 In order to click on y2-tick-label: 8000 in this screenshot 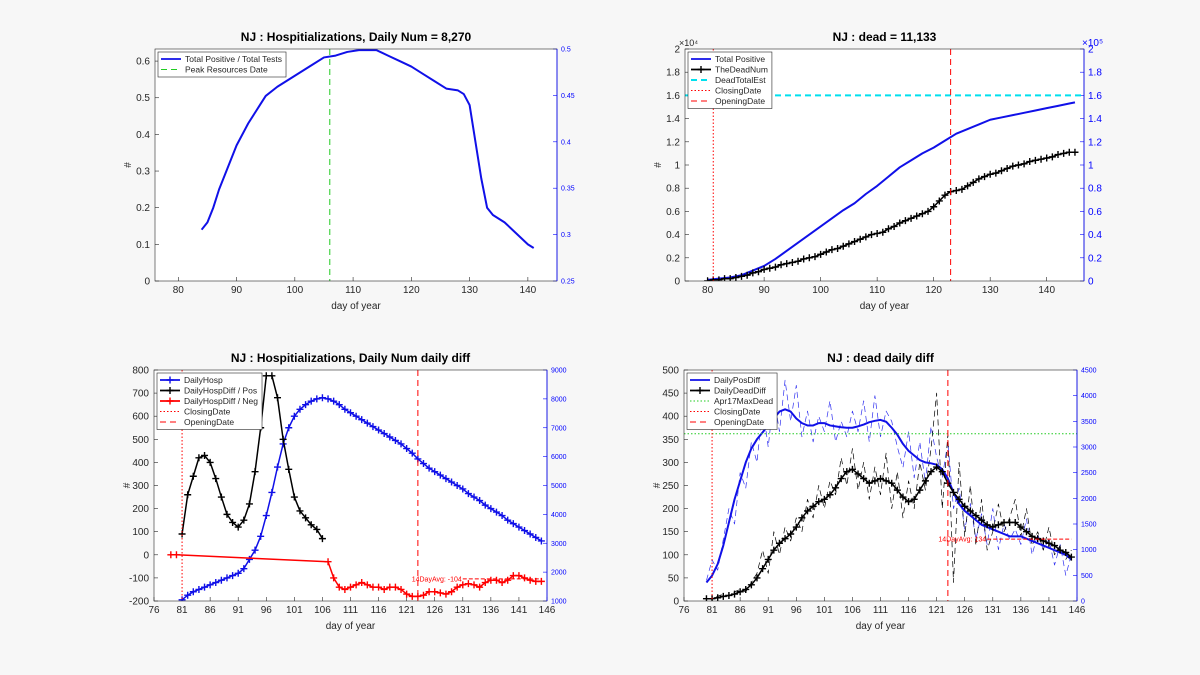, I will do `click(559, 399)`.